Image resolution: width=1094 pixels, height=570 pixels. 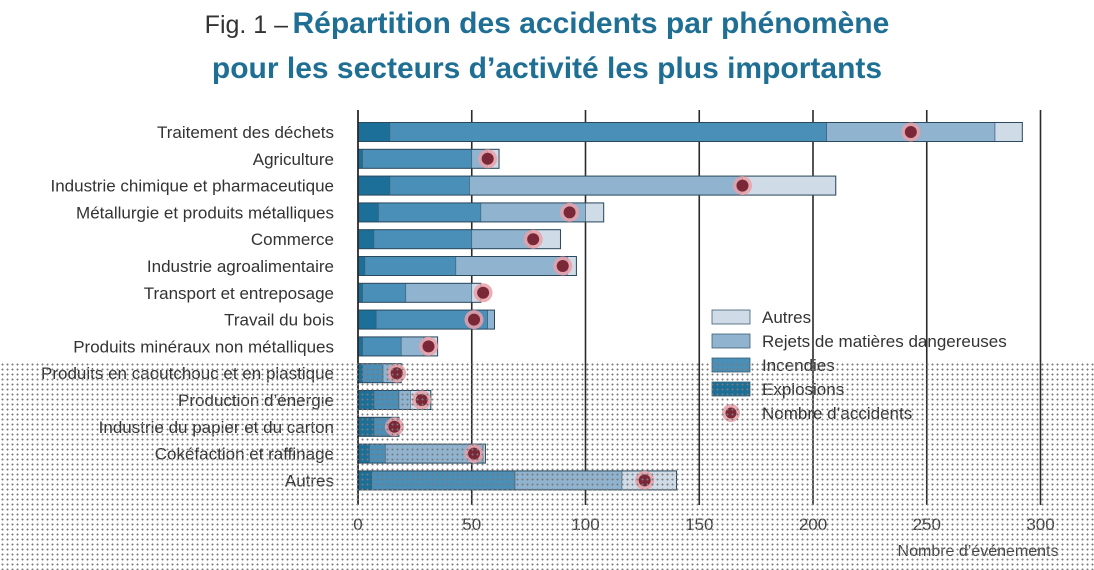 What do you see at coordinates (244, 454) in the screenshot?
I see `category-label-12: Cokéfaction et raffinage` at bounding box center [244, 454].